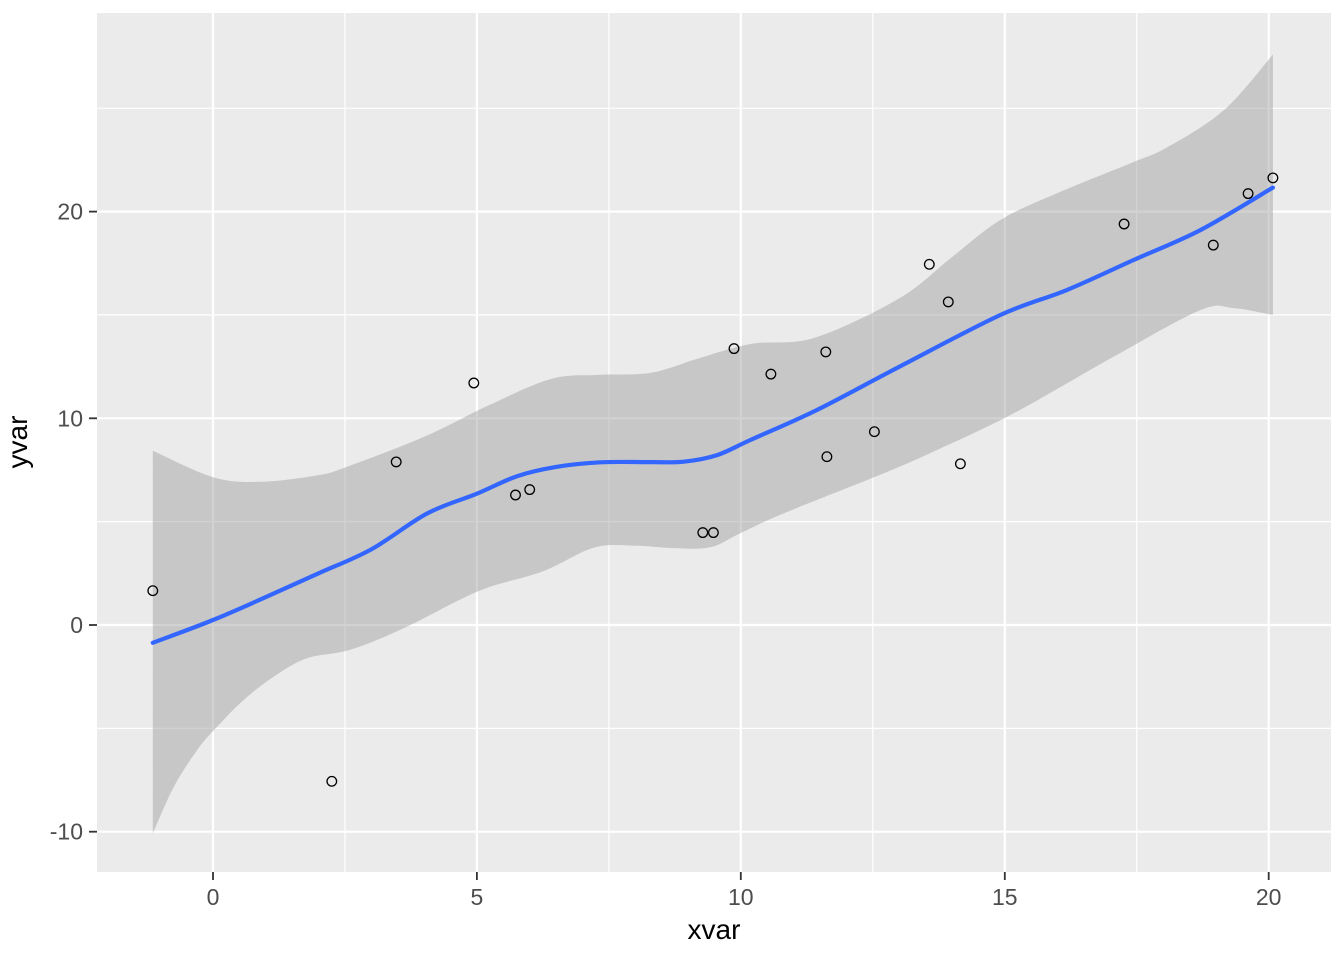 Image resolution: width=1344 pixels, height=960 pixels. What do you see at coordinates (17, 442) in the screenshot?
I see `y-axis-title: yvar` at bounding box center [17, 442].